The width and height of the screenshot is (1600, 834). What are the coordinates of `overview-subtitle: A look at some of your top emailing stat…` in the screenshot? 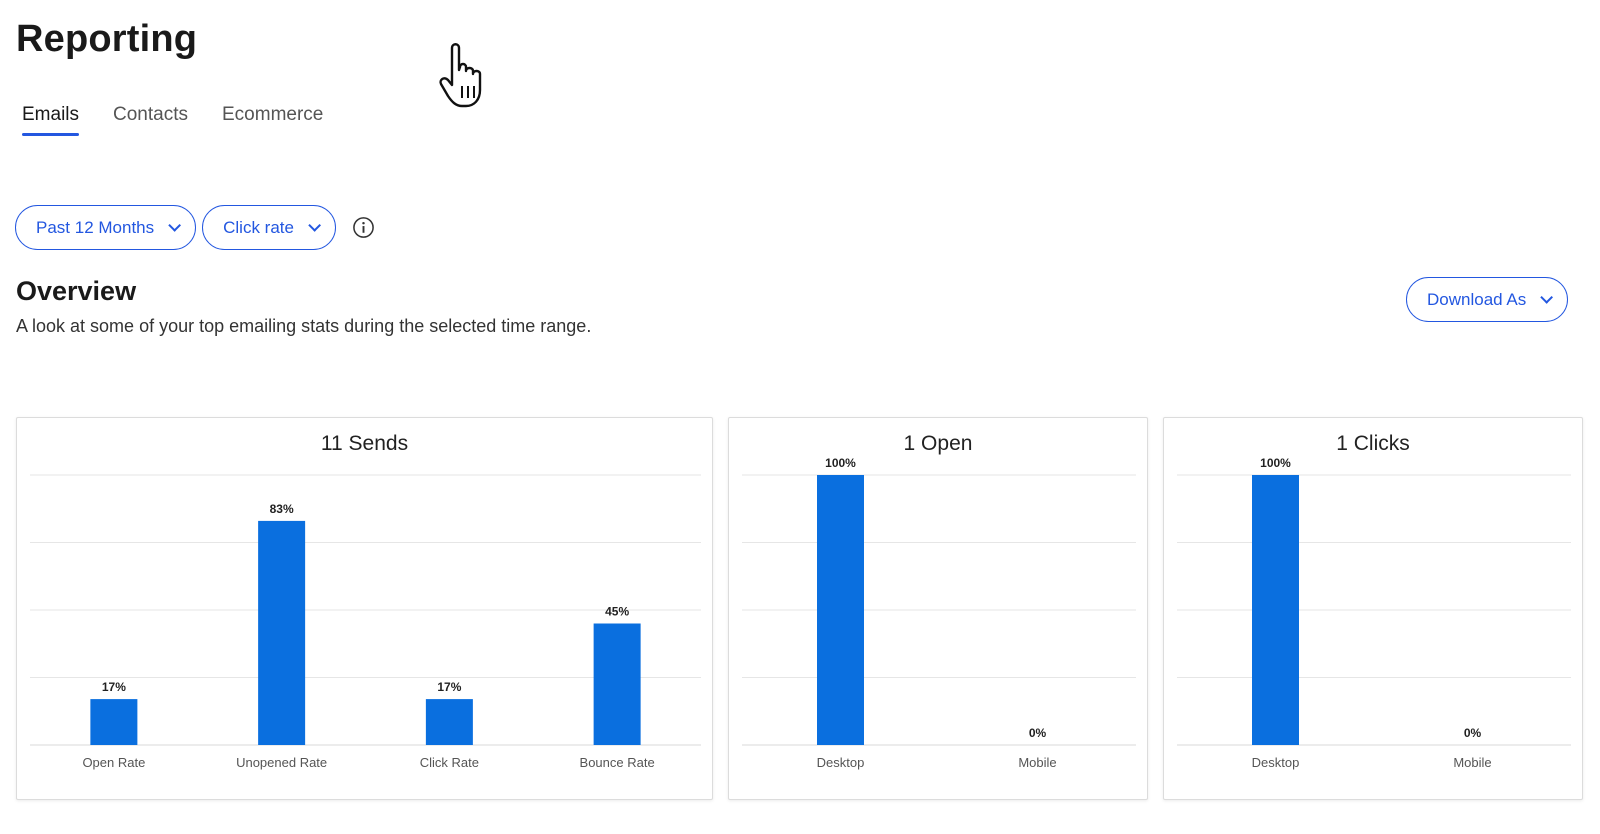 It's located at (304, 326).